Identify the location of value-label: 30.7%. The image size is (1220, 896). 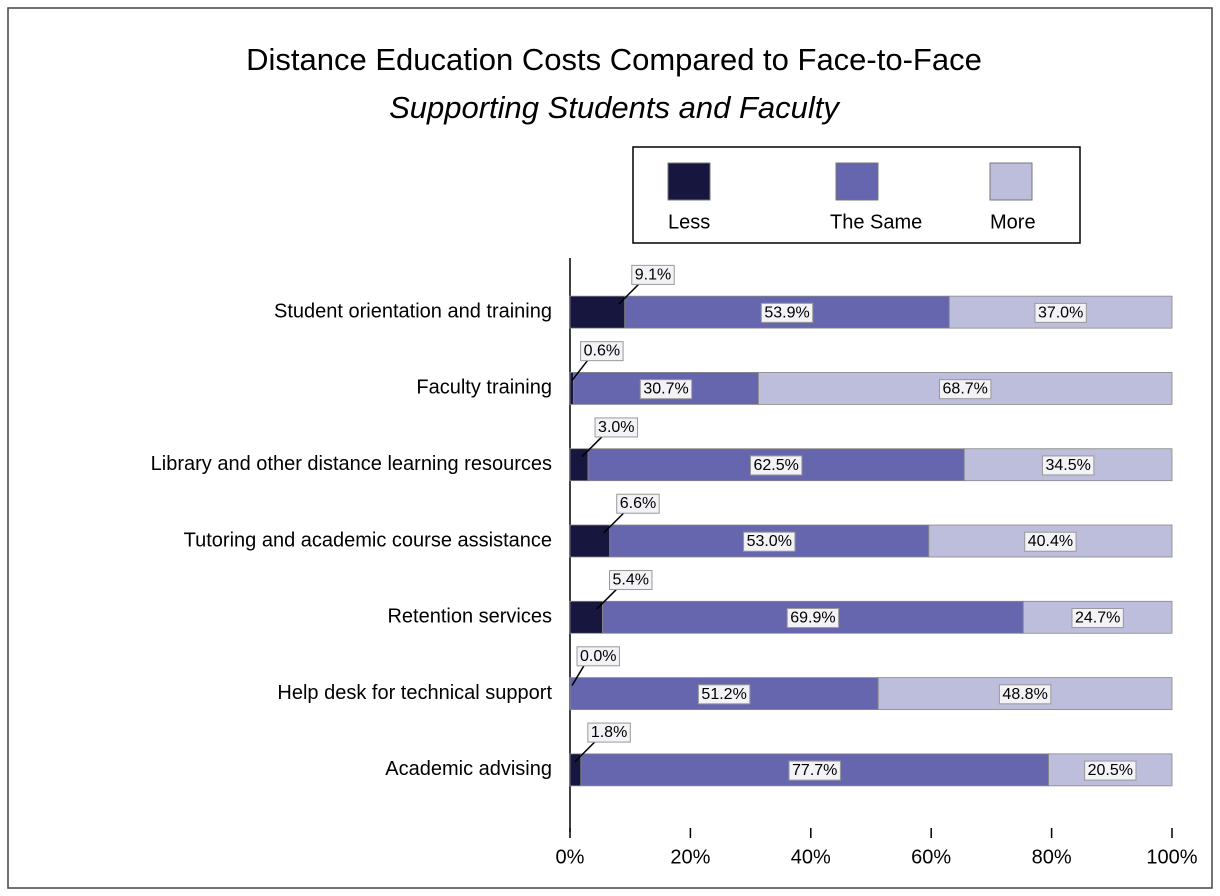
(665, 389).